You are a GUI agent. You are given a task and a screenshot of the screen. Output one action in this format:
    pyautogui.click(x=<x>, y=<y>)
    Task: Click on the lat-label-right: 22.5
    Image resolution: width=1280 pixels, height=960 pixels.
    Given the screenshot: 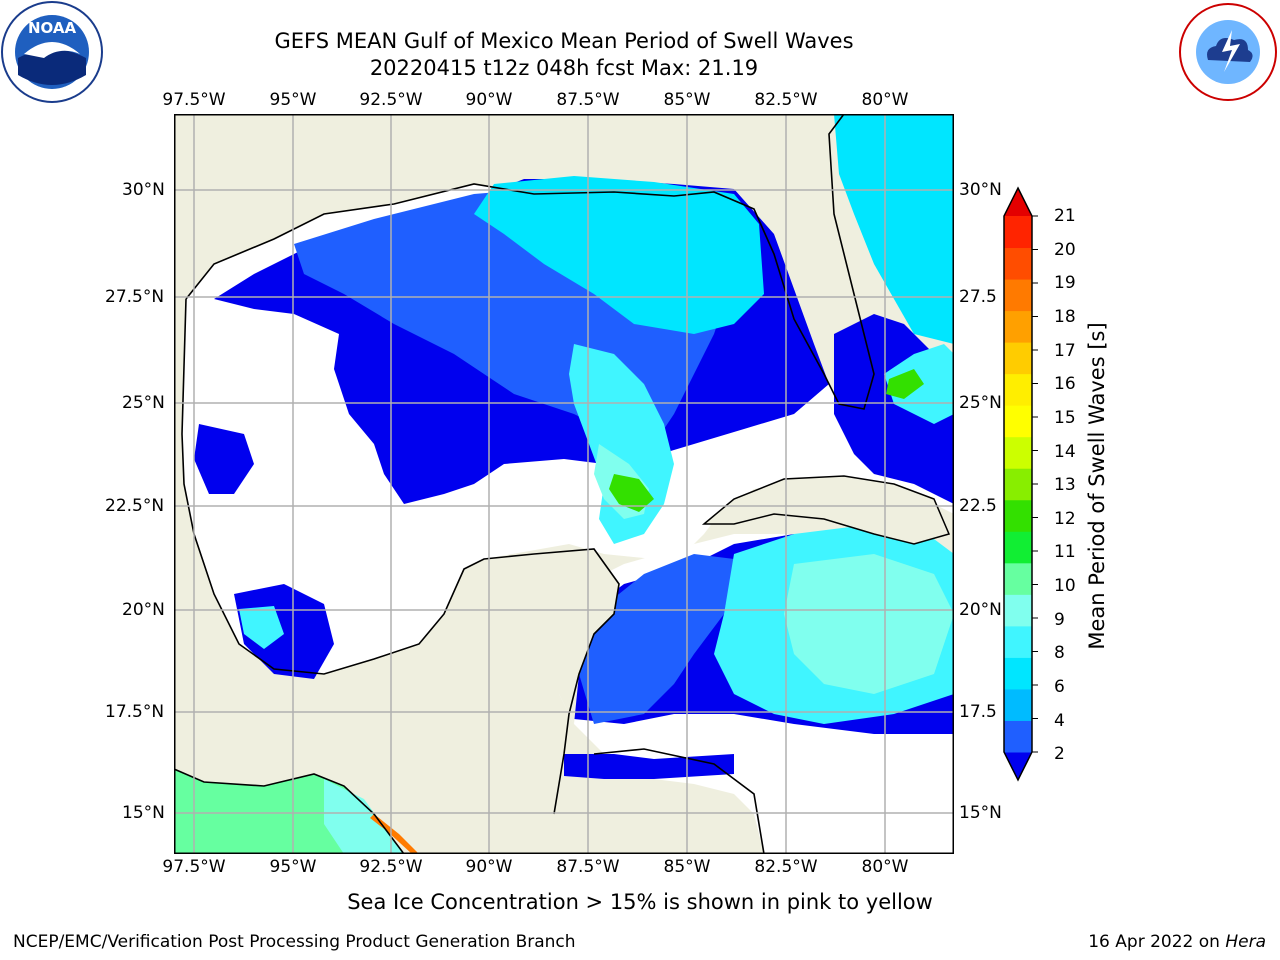 What is the action you would take?
    pyautogui.click(x=978, y=506)
    